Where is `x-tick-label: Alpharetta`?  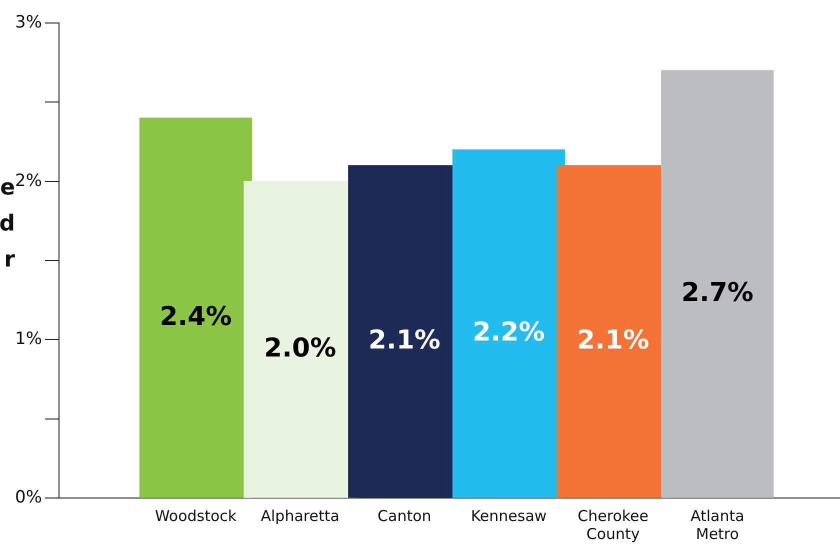 x-tick-label: Alpharetta is located at coordinates (300, 515).